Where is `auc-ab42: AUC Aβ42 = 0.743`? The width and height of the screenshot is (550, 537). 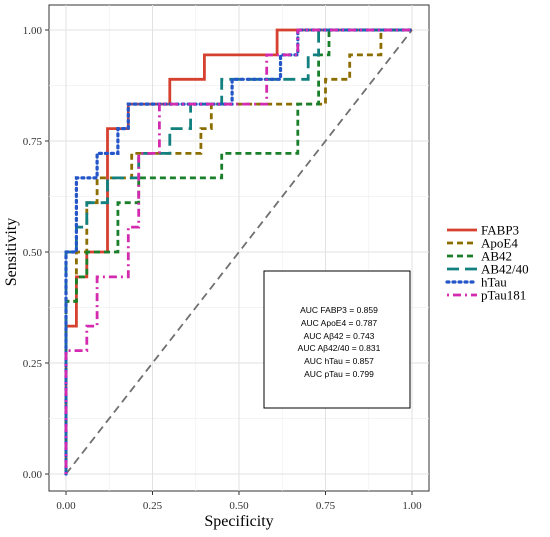
auc-ab42: AUC Aβ42 = 0.743 is located at coordinates (339, 336).